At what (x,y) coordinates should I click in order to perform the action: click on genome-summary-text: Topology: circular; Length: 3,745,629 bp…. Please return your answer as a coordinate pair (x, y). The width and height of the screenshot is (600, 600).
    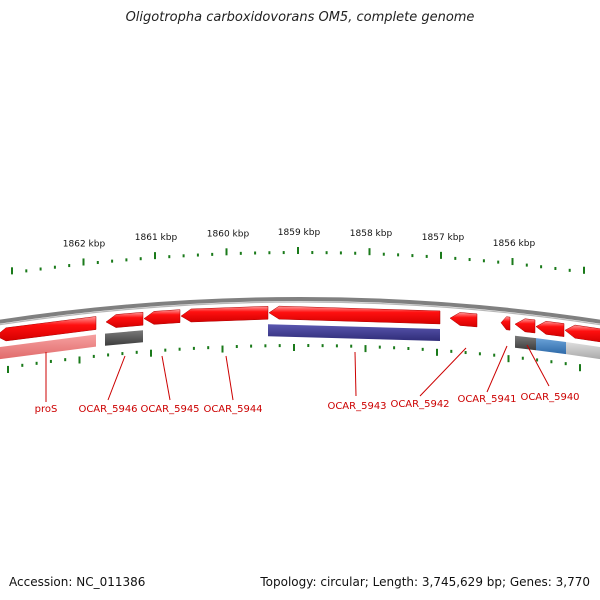
    Looking at the image, I should click on (425, 582).